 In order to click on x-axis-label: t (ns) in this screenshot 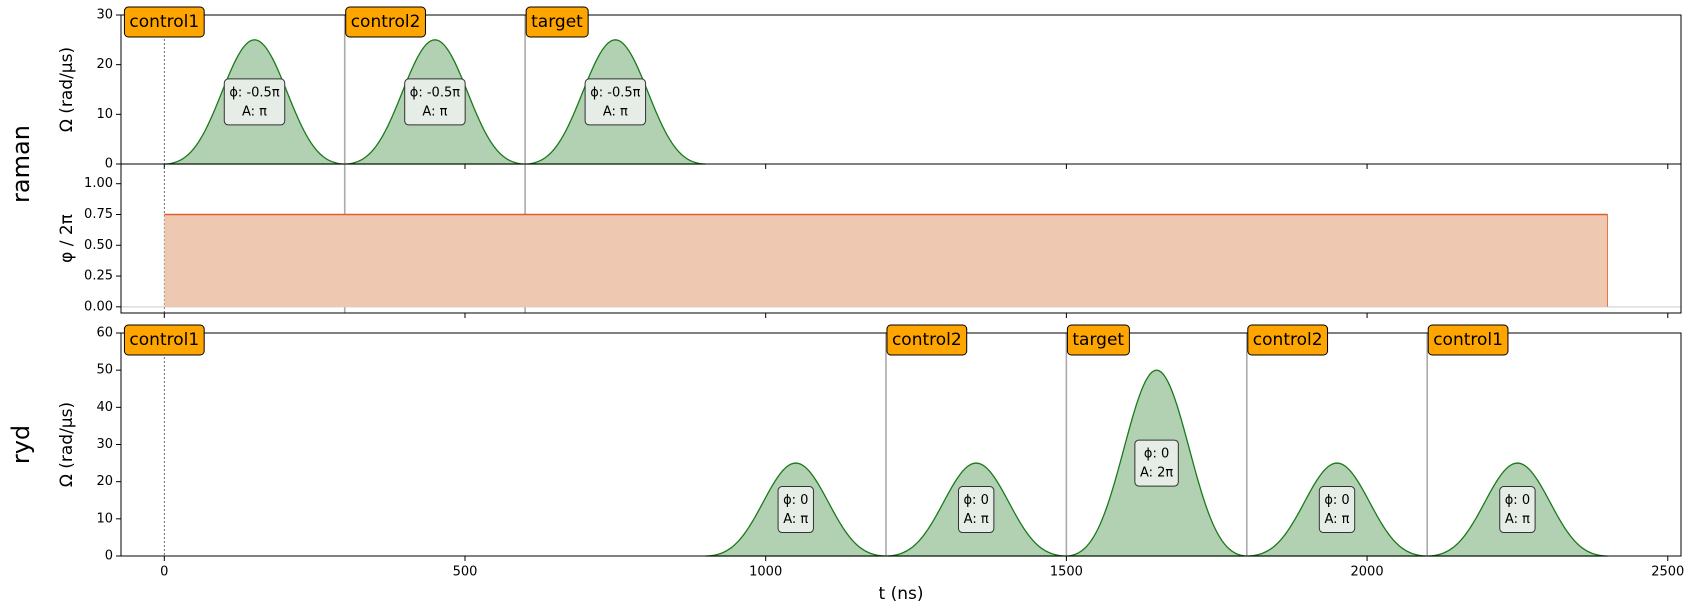, I will do `click(901, 594)`.